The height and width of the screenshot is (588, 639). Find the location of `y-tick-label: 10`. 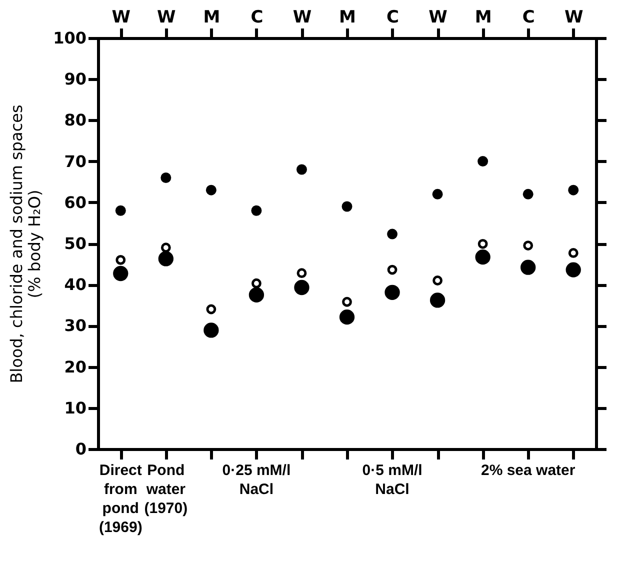

y-tick-label: 10 is located at coordinates (75, 408).